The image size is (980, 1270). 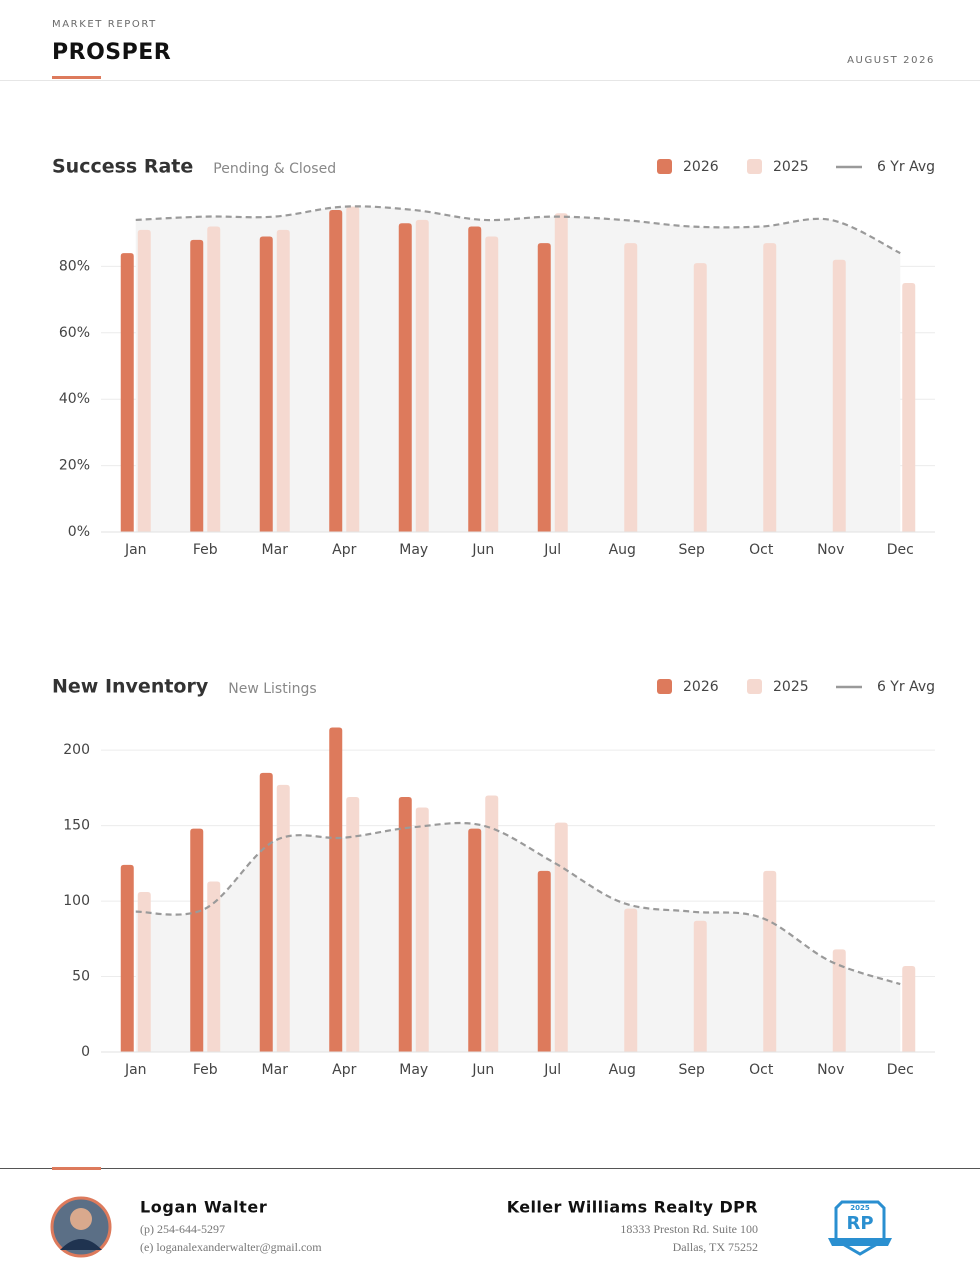 I want to click on kicker: MARKET REPORT, so click(x=104, y=24).